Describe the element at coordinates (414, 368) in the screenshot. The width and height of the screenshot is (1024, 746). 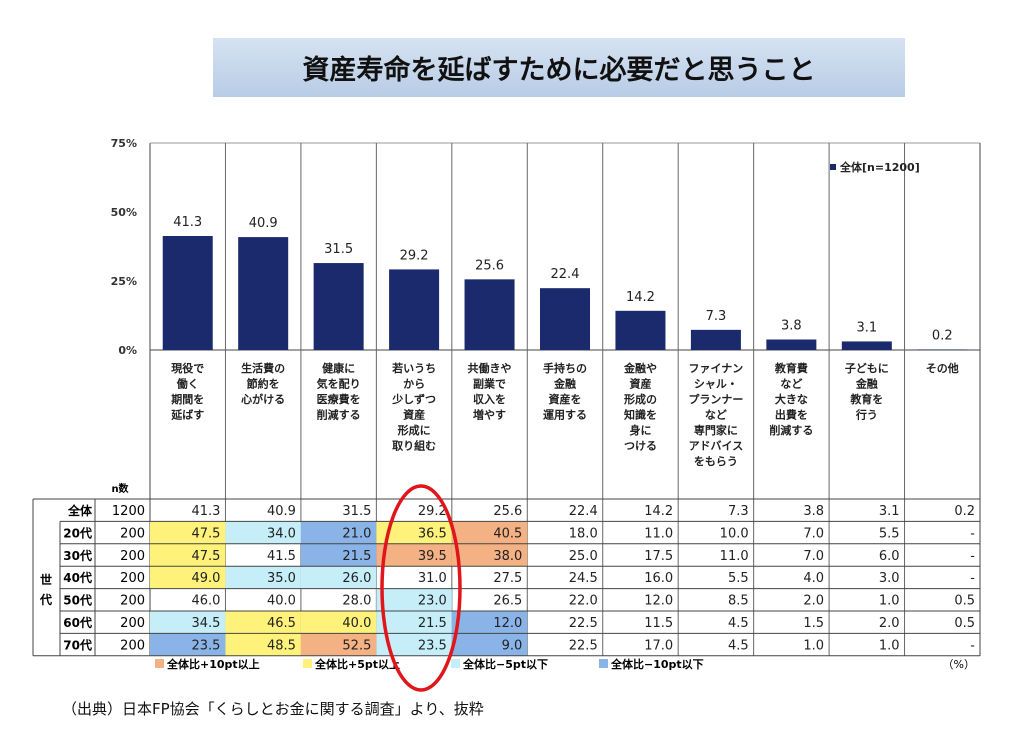
I see `category-label: 若いうち` at that location.